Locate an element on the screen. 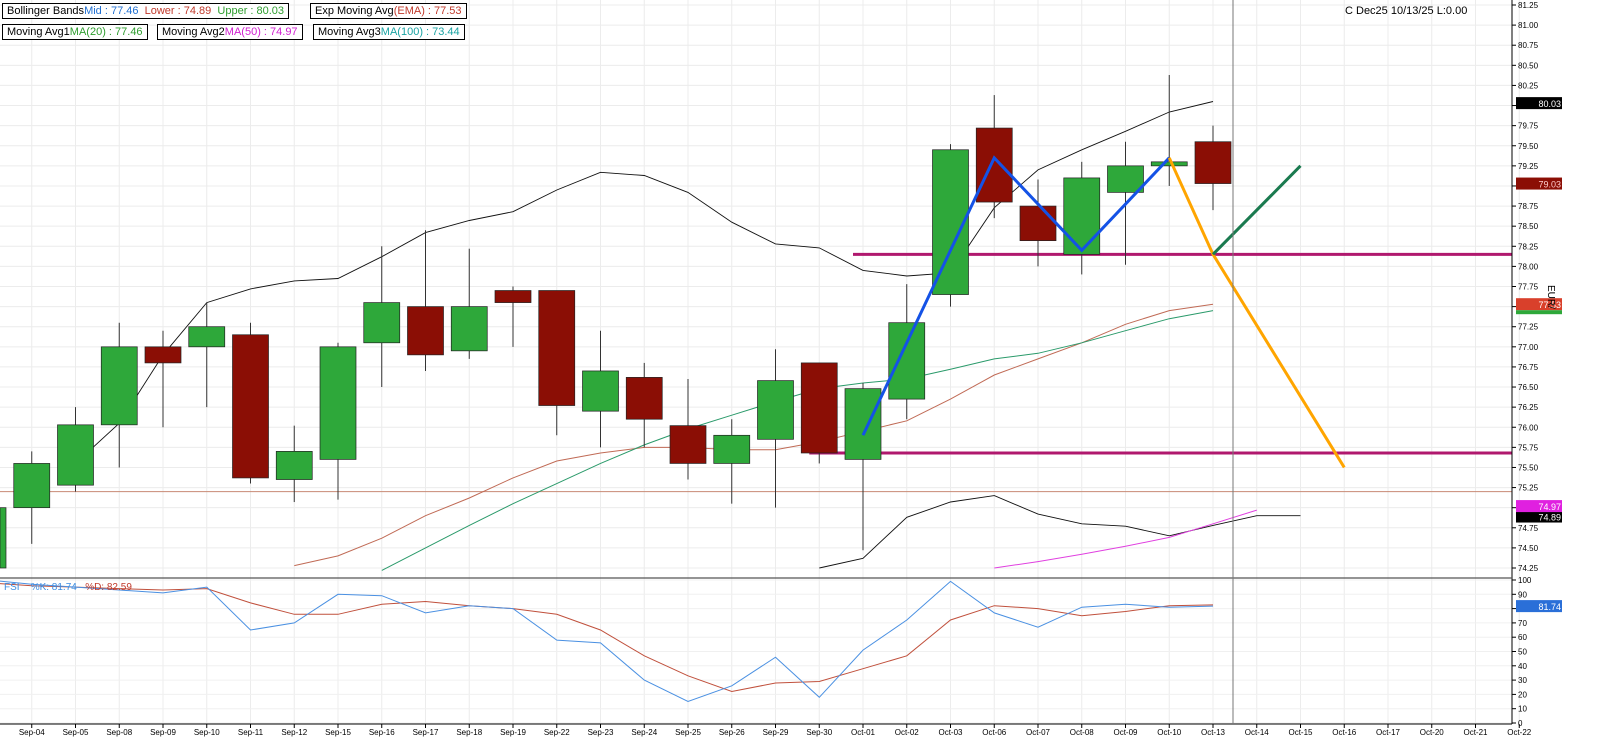 This screenshot has width=1600, height=752. fsi-y-tick-label: 30 is located at coordinates (1522, 680).